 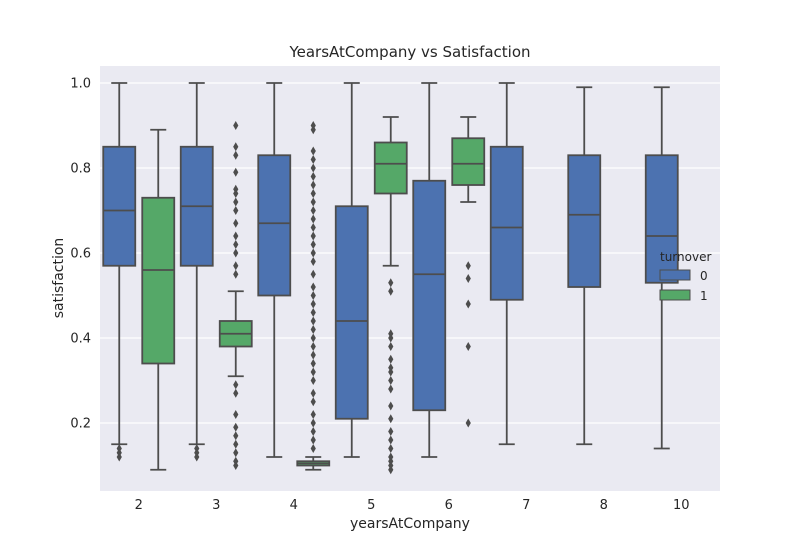 I want to click on x-tick-label: 5, so click(x=371, y=505).